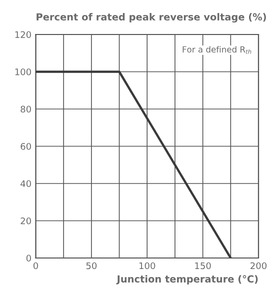 This screenshot has height=300, width=275. I want to click on x-tick-label: 200, so click(258, 266).